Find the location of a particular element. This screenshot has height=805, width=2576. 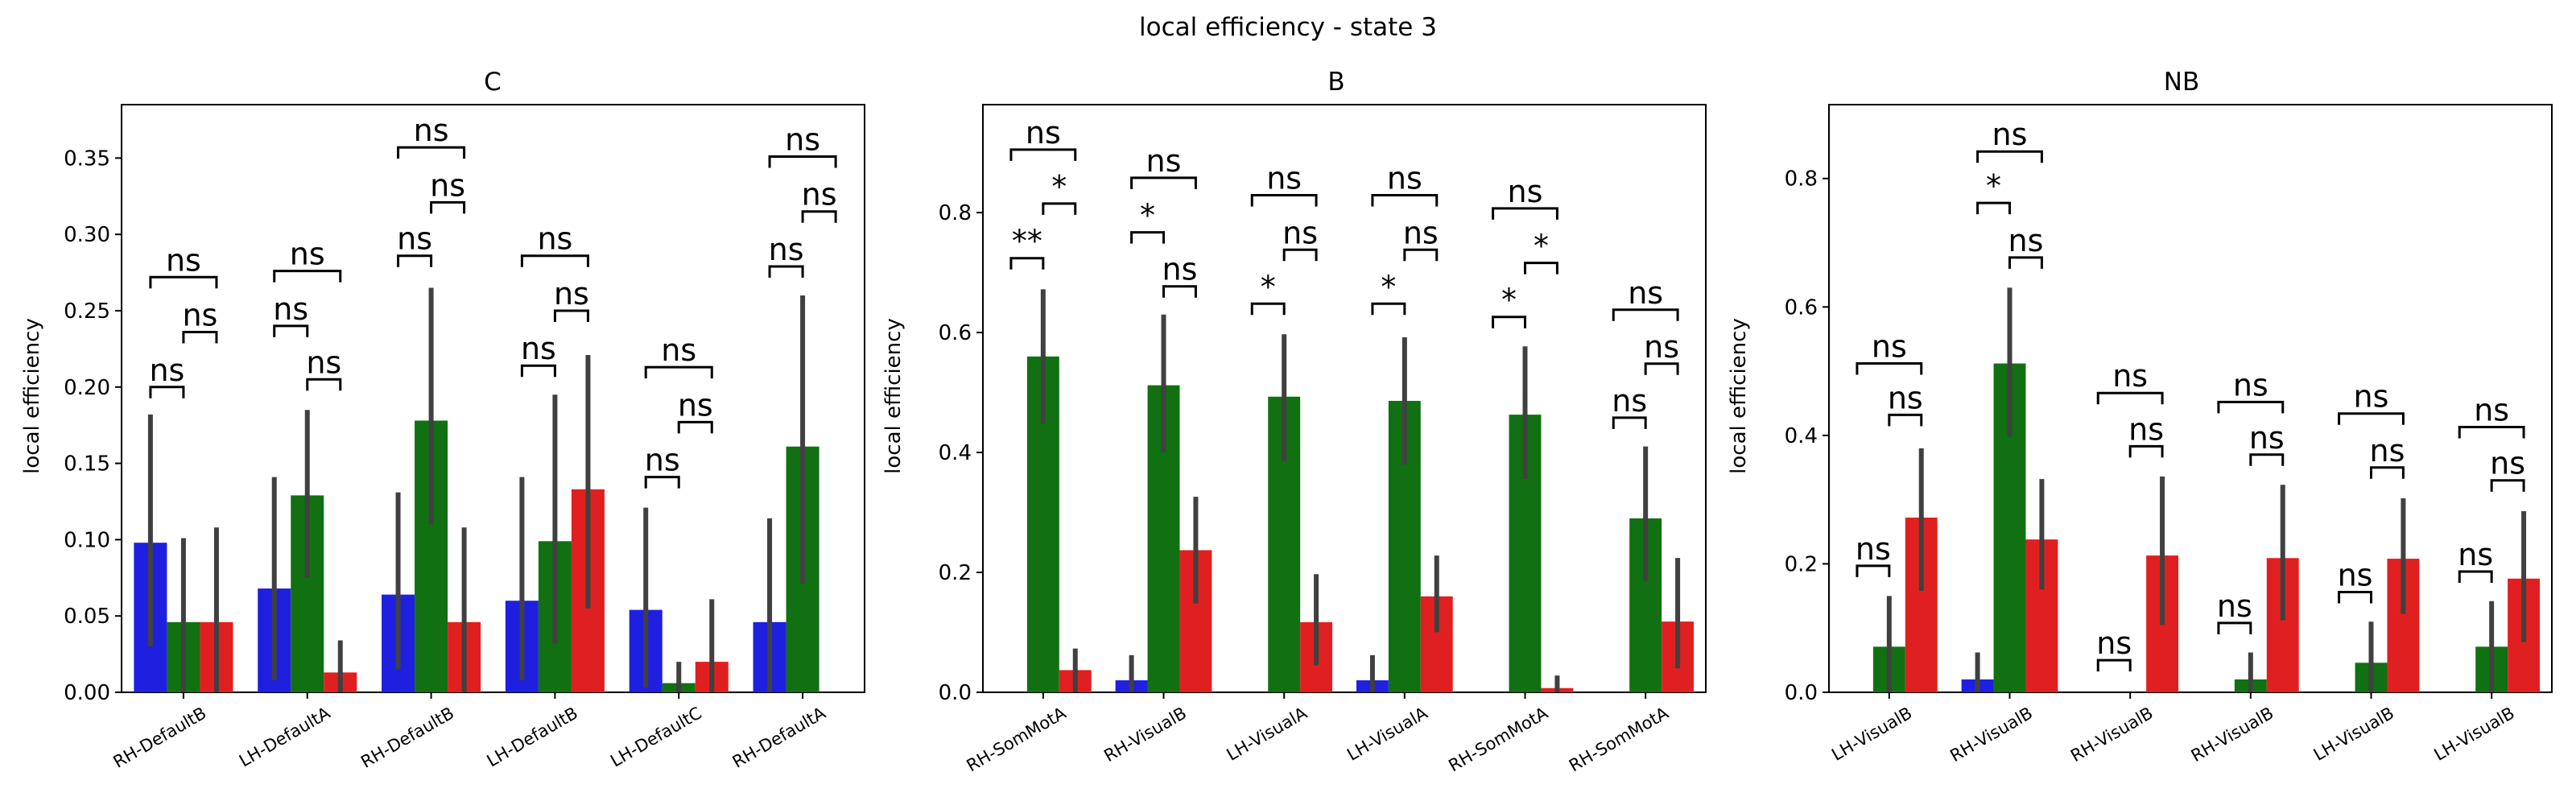

panel-title: B is located at coordinates (1335, 82).